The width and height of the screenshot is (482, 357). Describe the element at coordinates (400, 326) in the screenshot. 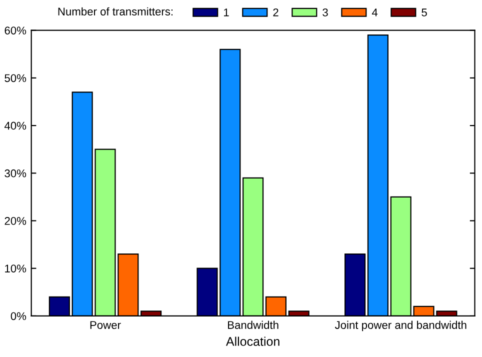

I see `x-tick-label: Joint power and bandwidth` at that location.